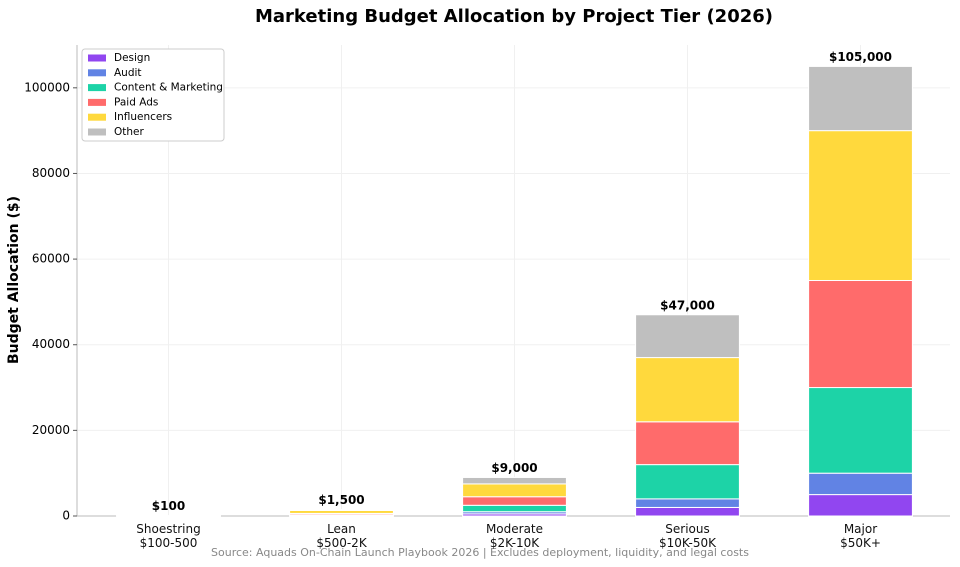  I want to click on x-tick-label: Major $50K+, so click(860, 536).